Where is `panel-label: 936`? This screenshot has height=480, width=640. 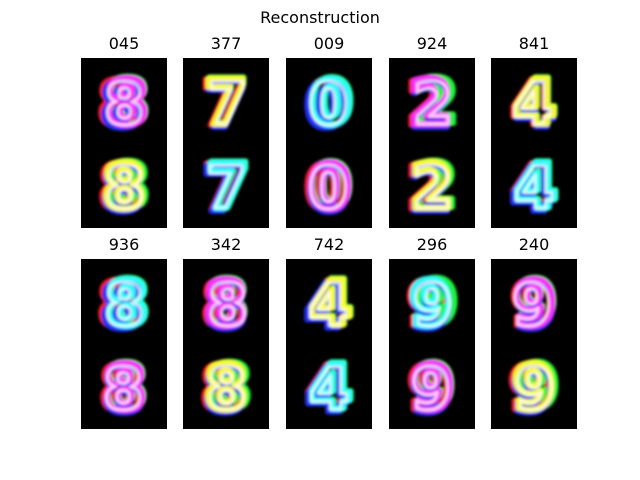
panel-label: 936 is located at coordinates (124, 244).